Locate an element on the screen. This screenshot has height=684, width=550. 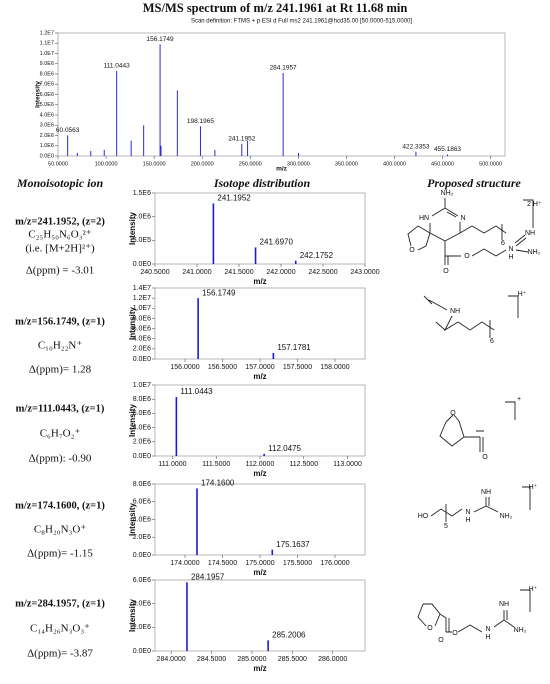
x-tick-label: 157.5000 is located at coordinates (297, 367).